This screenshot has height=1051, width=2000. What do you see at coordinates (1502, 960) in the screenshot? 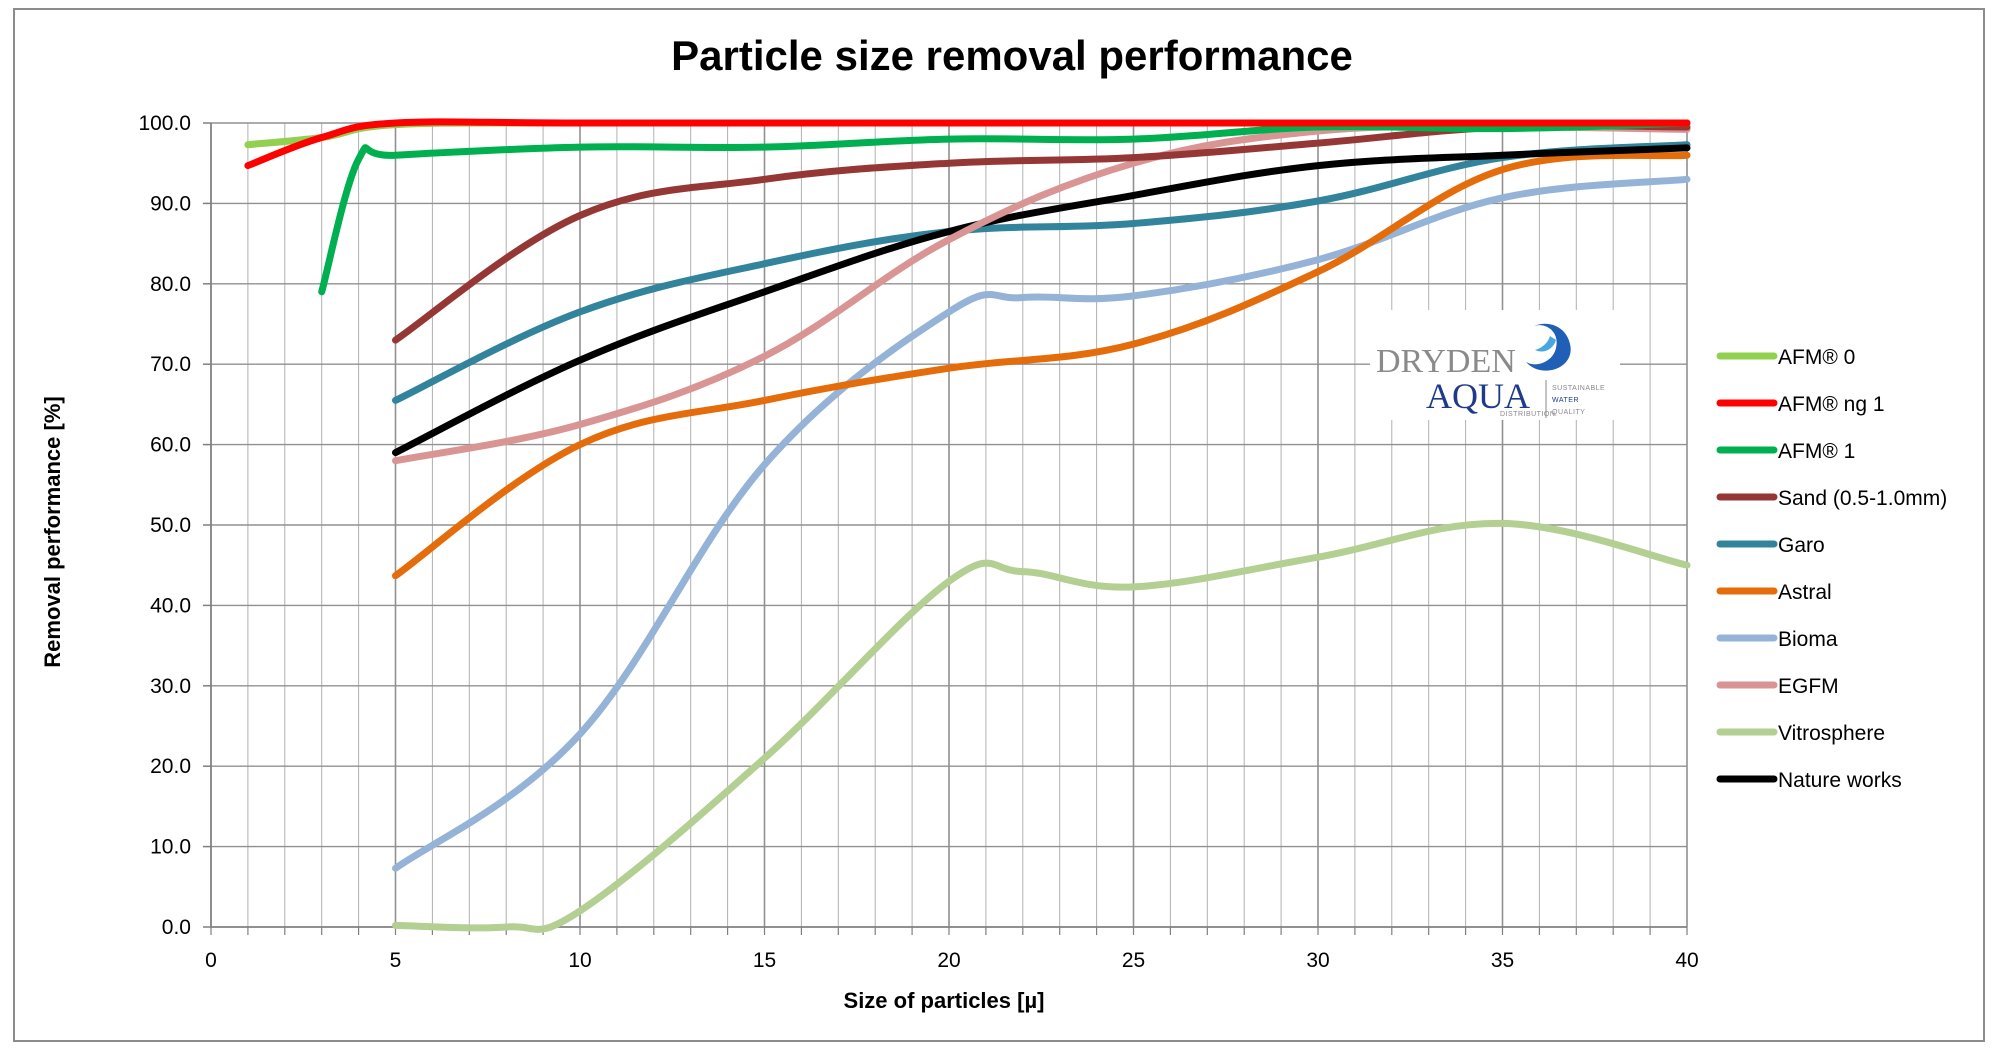
I see `x-tick-label: 35` at bounding box center [1502, 960].